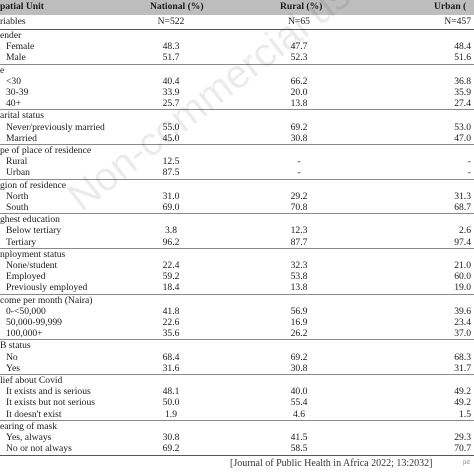  I want to click on urban-value: 37.0, so click(462, 334).